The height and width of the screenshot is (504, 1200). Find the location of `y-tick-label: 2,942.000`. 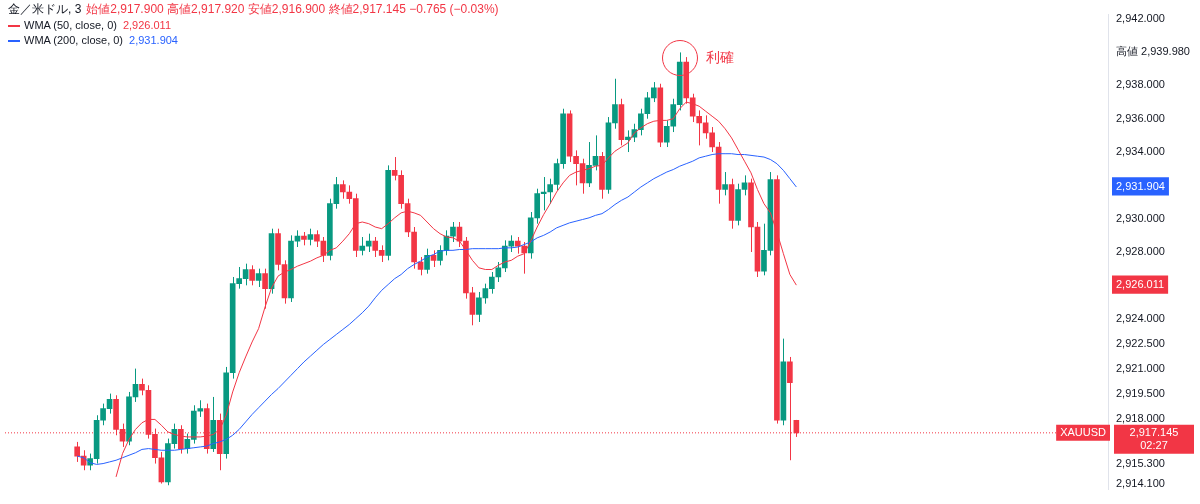

y-tick-label: 2,942.000 is located at coordinates (1140, 17).